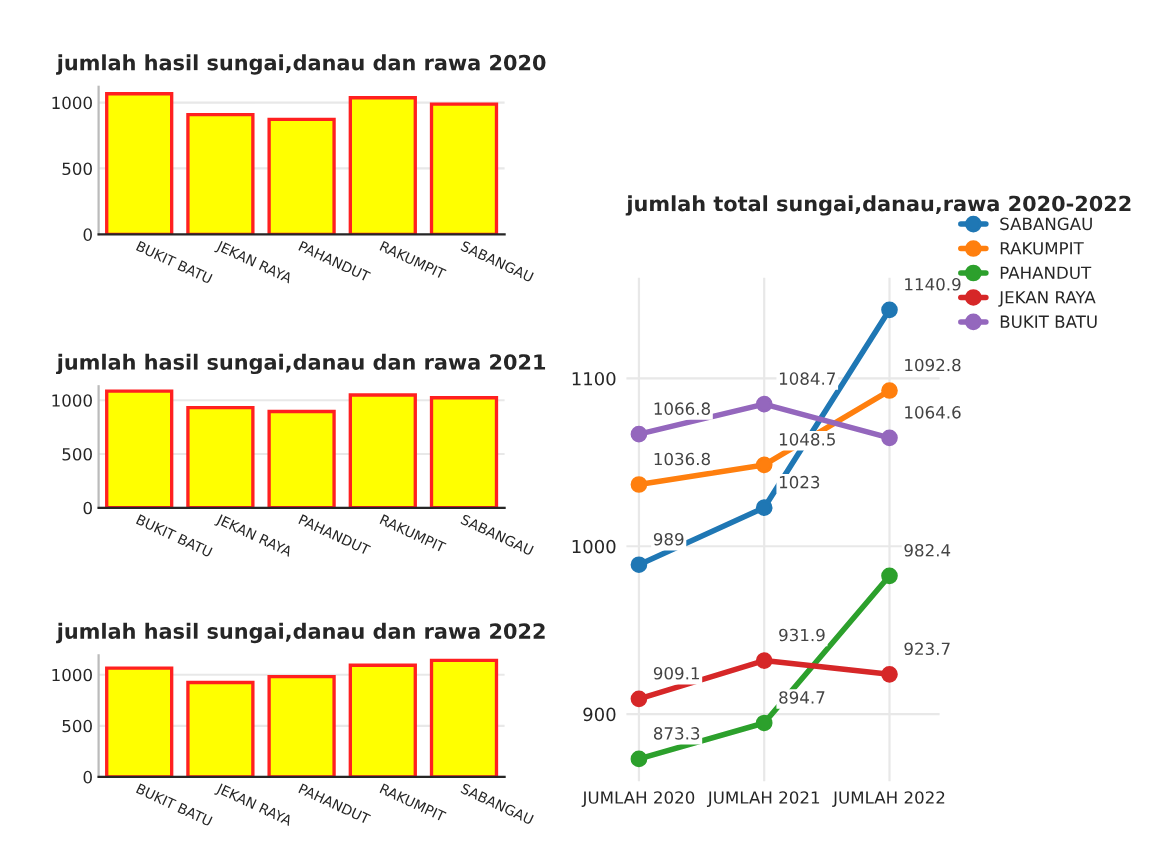 The image size is (1160, 868). Describe the element at coordinates (927, 550) in the screenshot. I see `data-label: 982.4` at that location.